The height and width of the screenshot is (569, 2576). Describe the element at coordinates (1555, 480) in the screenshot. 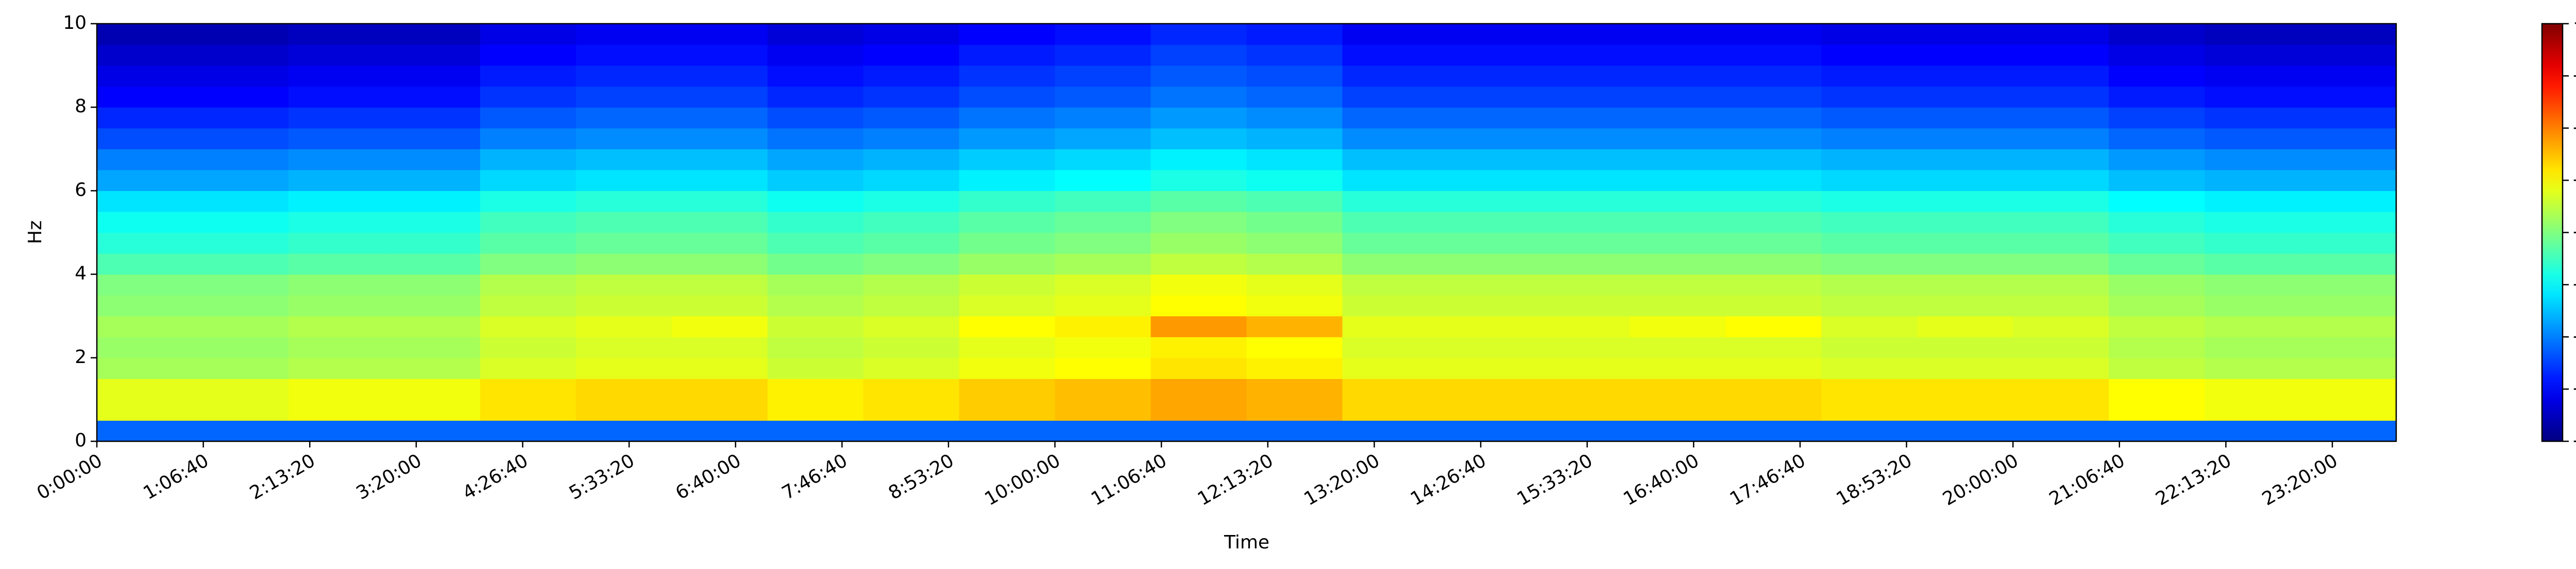

I see `x-tick-label: 15:33:20` at that location.